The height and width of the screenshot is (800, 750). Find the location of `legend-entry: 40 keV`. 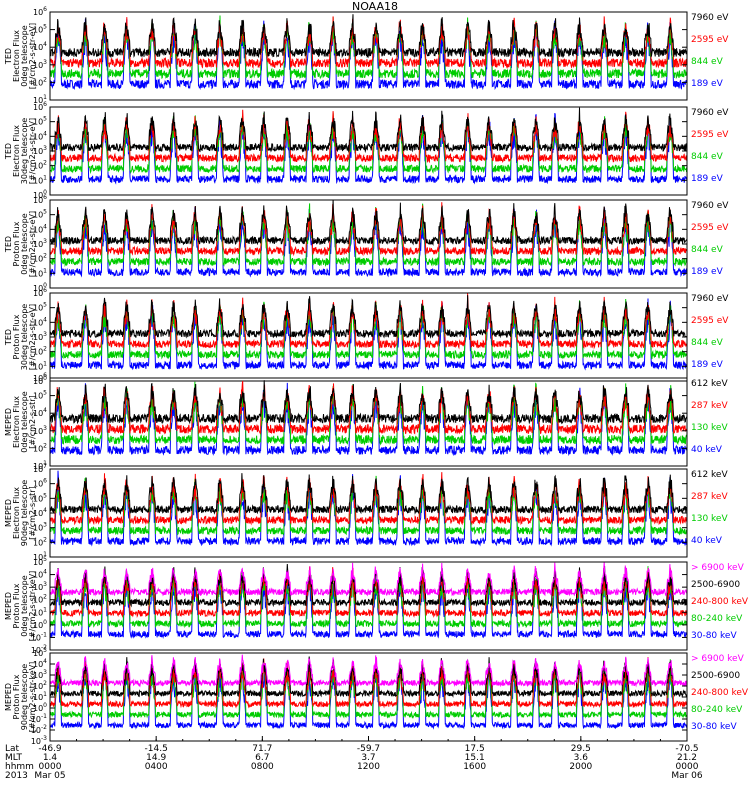

legend-entry: 40 keV is located at coordinates (707, 541).